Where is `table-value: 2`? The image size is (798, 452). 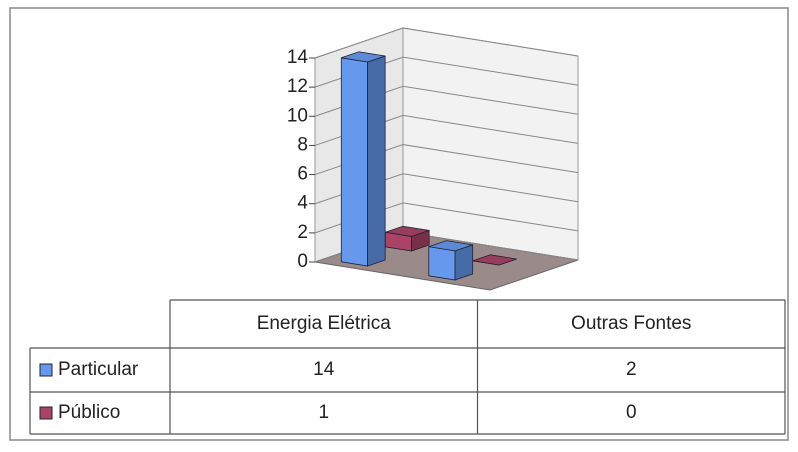 table-value: 2 is located at coordinates (631, 369).